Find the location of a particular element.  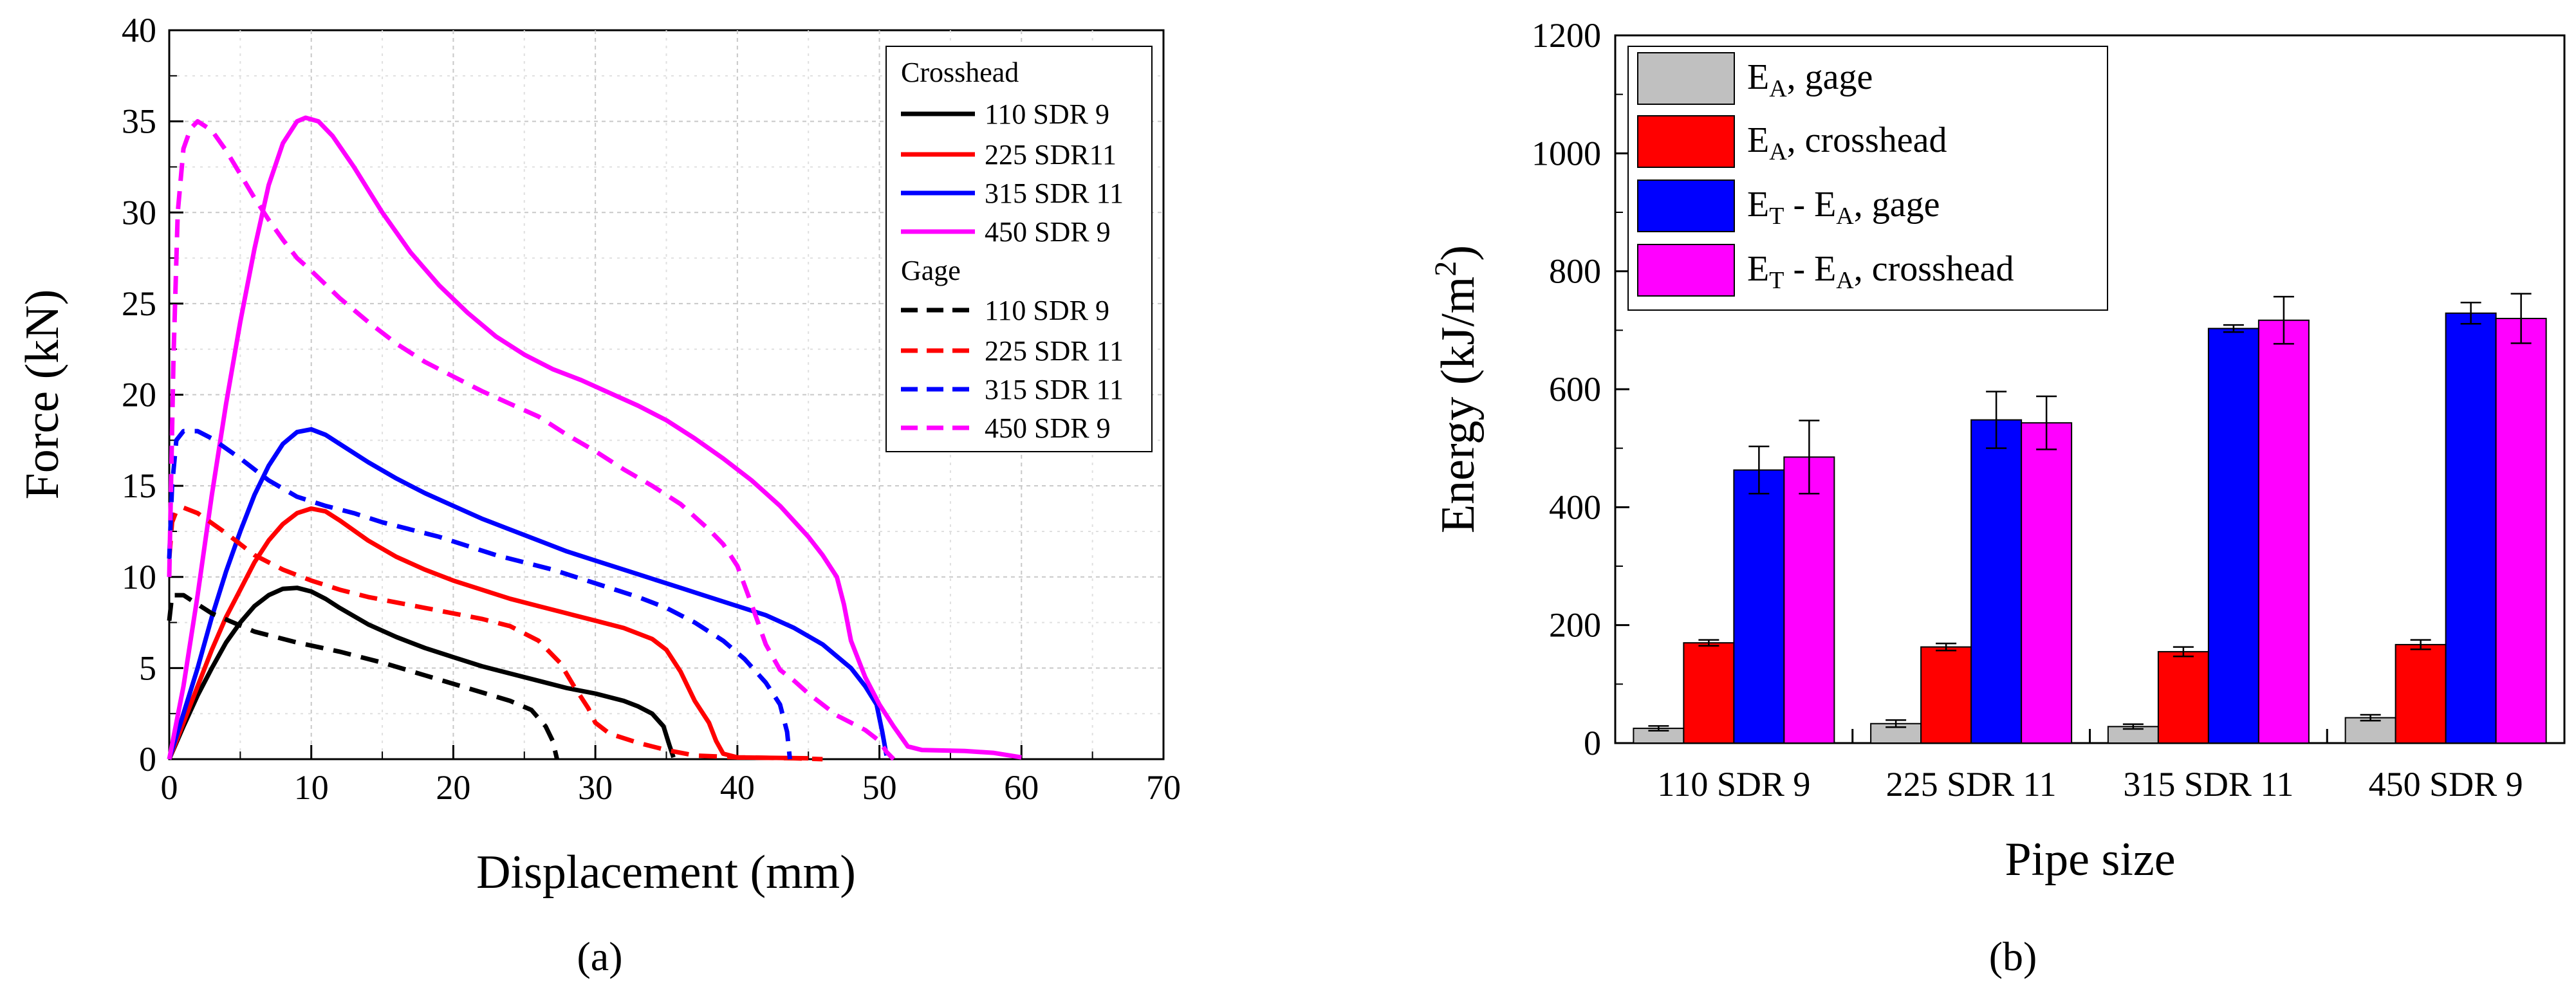

legend-a-label-crosshead-225: 225 SDR11 is located at coordinates (1051, 154).